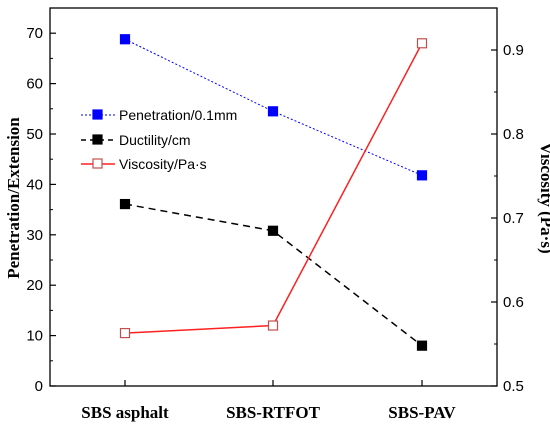 The height and width of the screenshot is (426, 550). What do you see at coordinates (513, 386) in the screenshot?
I see `right-tick-label: 0.5` at bounding box center [513, 386].